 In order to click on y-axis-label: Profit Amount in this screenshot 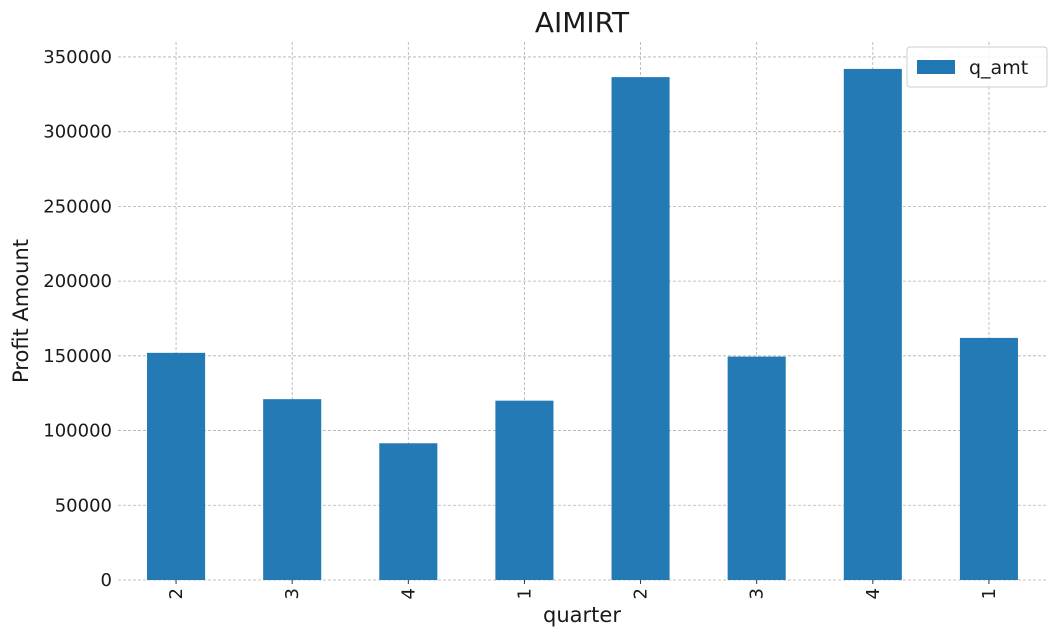, I will do `click(21, 311)`.